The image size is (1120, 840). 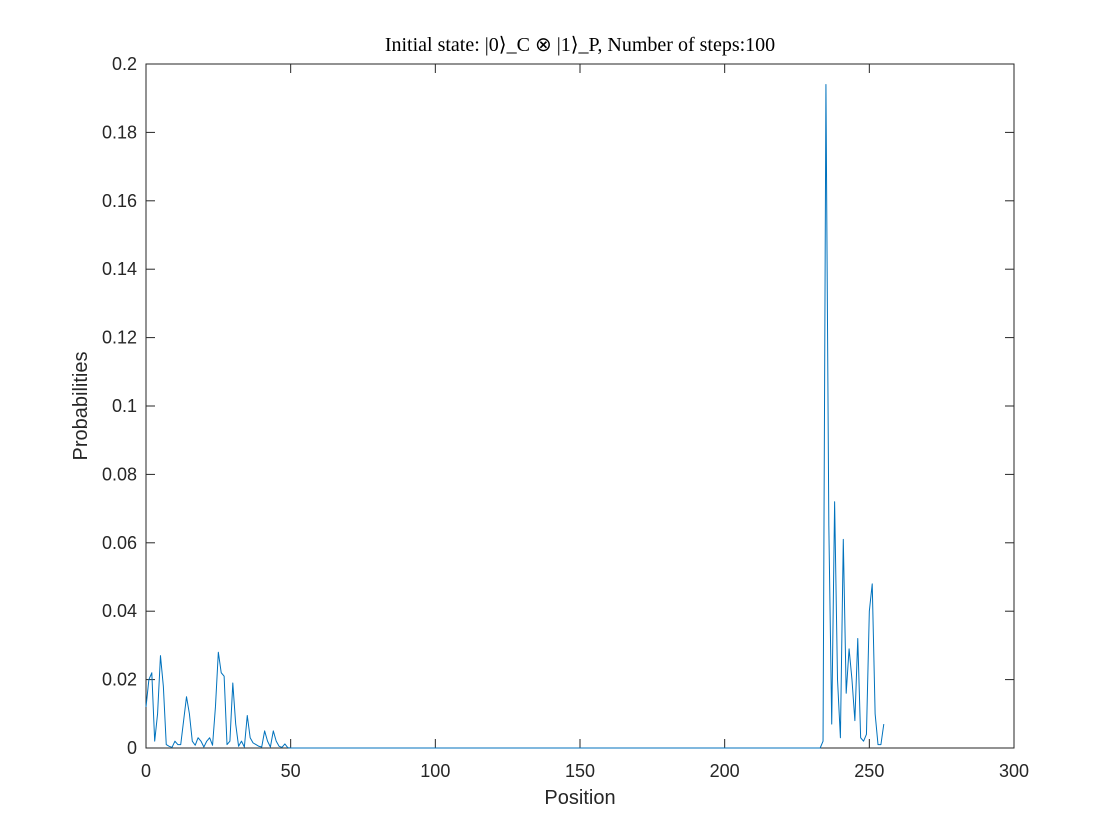 I want to click on x-tick-label: 150, so click(x=580, y=771).